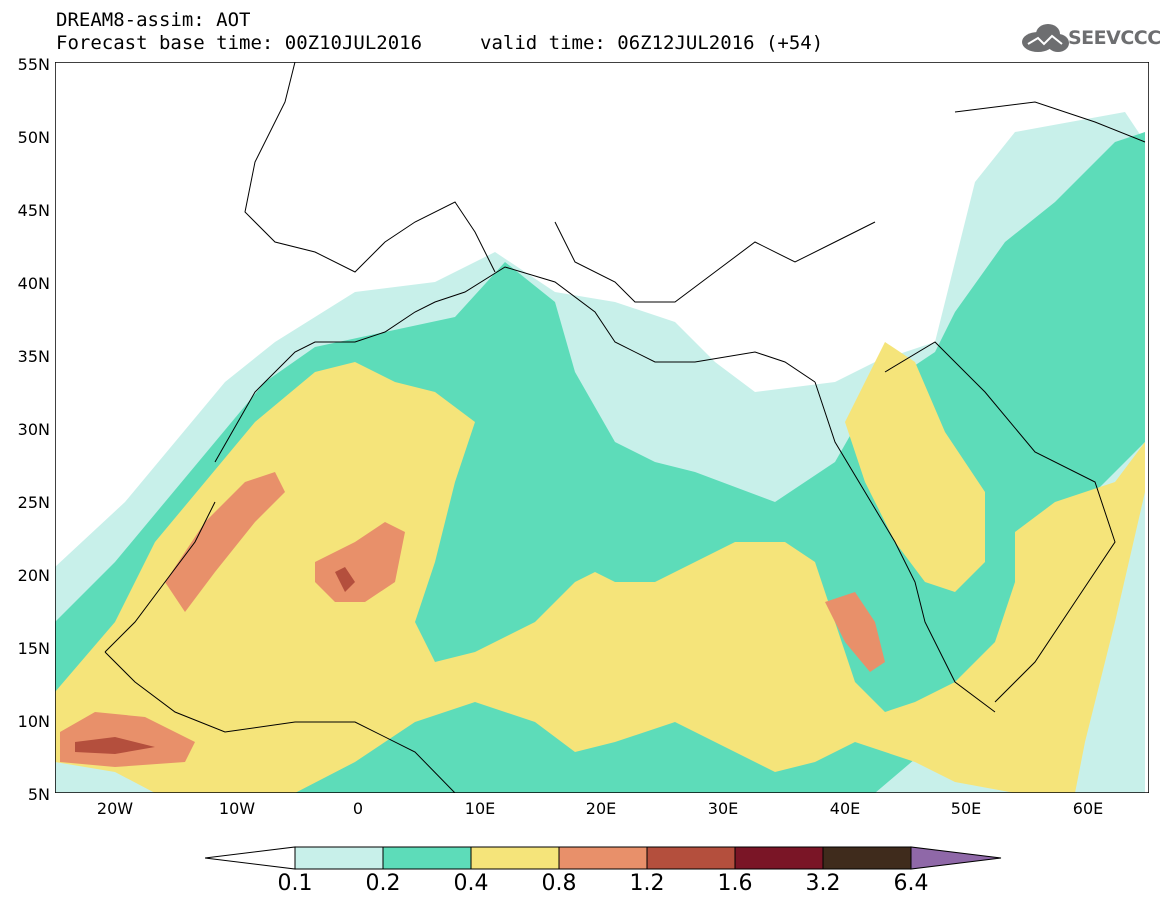 The image size is (1165, 905). Describe the element at coordinates (33, 356) in the screenshot. I see `lat-label-35N: 35N` at that location.